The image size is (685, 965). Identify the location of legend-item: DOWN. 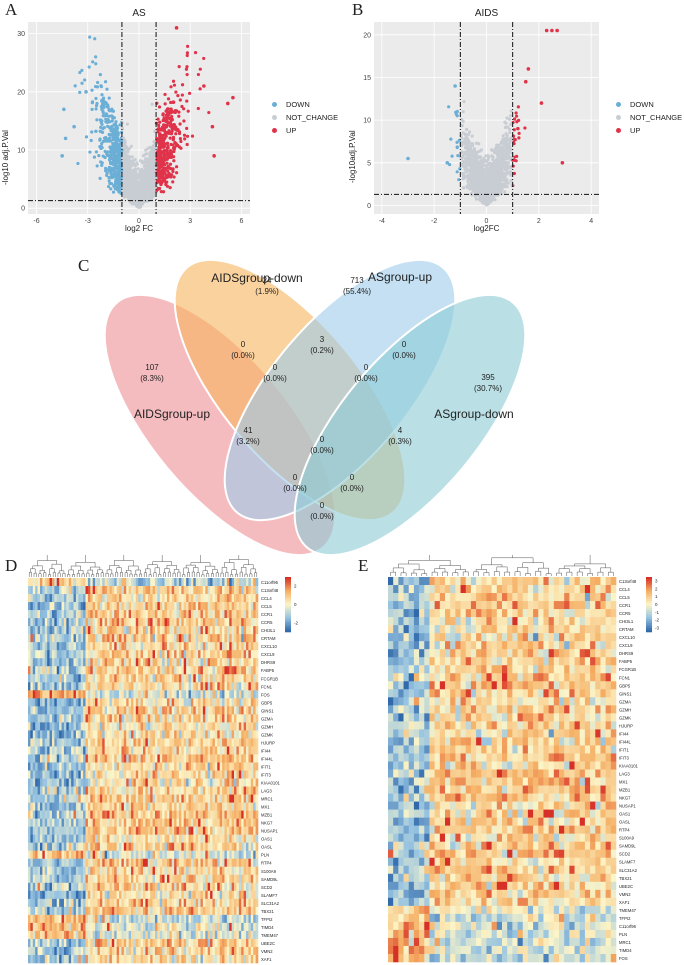
(305, 104).